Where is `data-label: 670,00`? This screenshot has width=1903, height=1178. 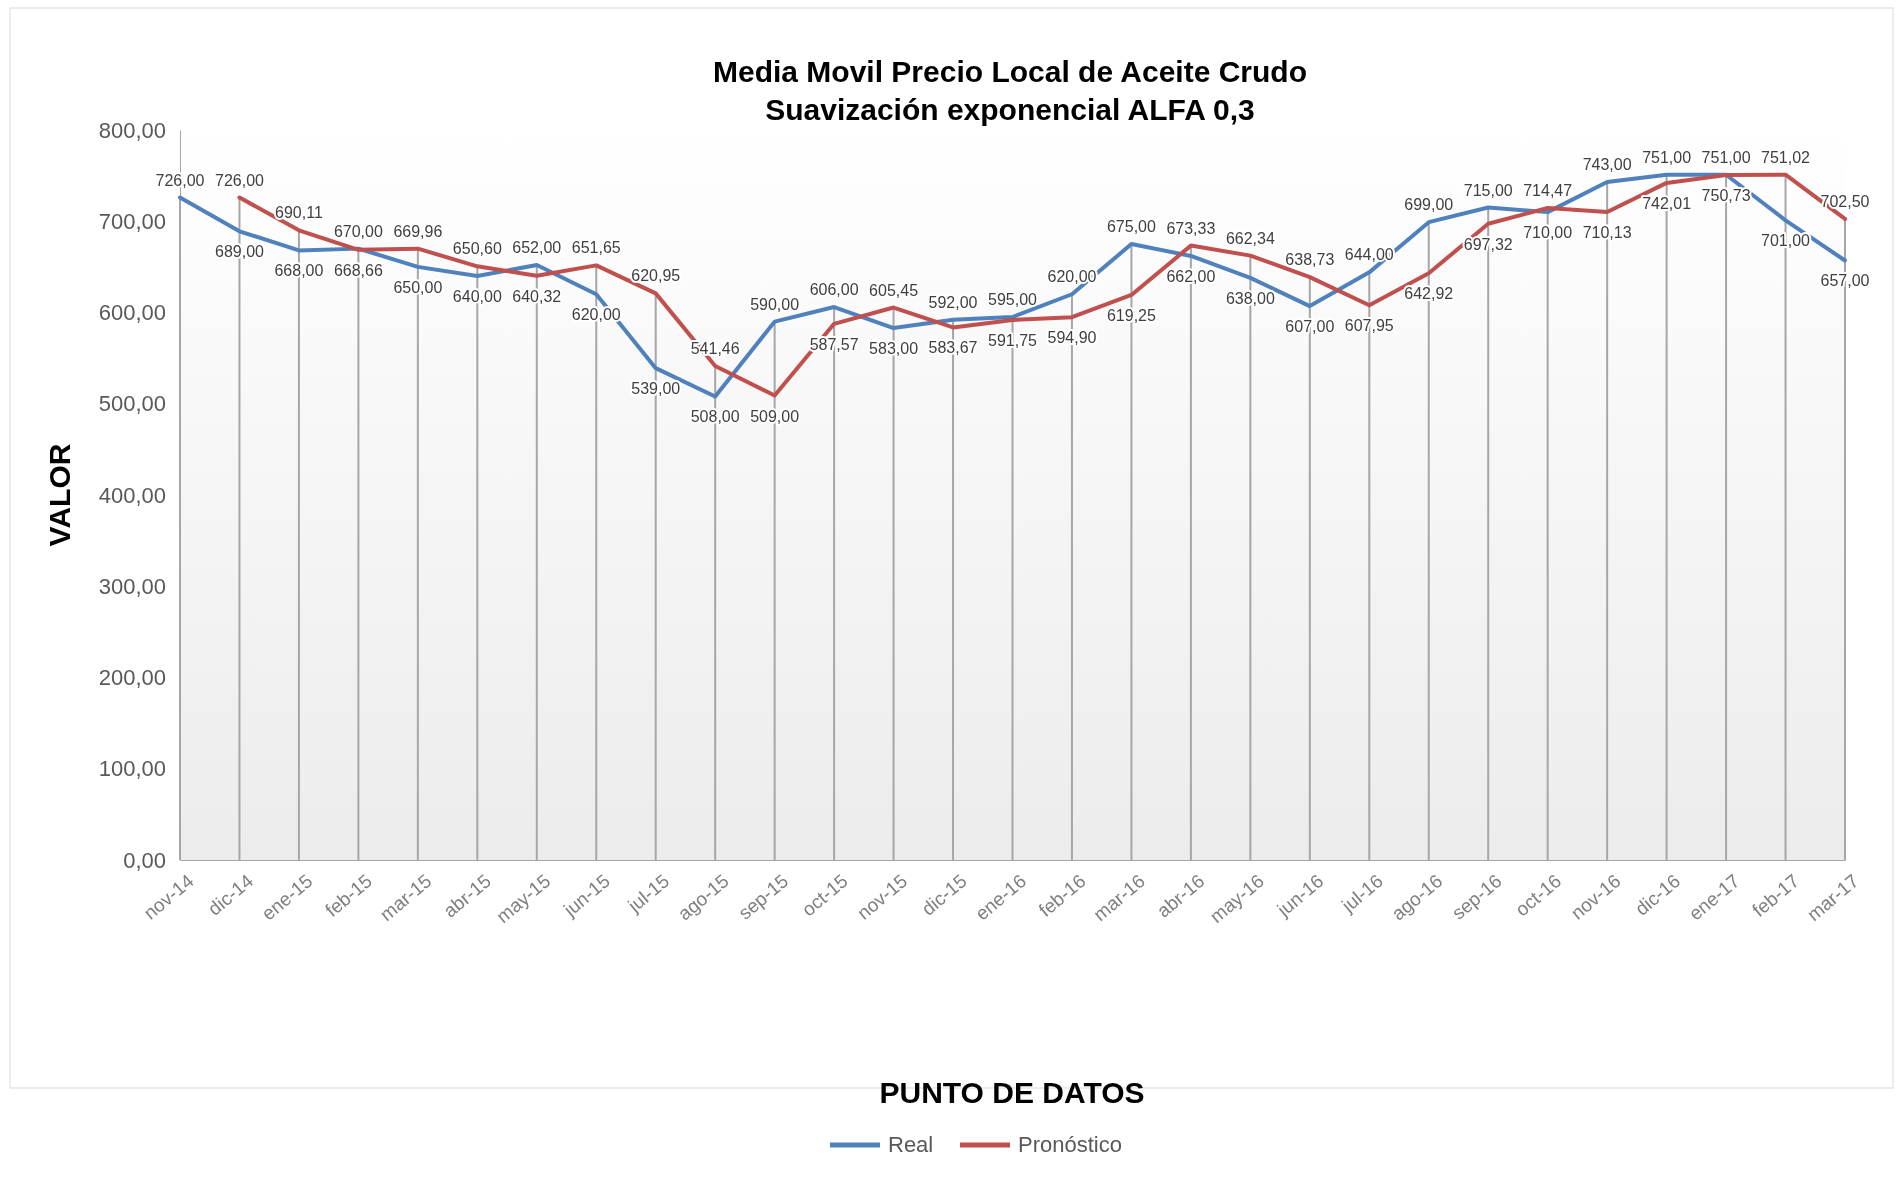
data-label: 670,00 is located at coordinates (358, 231).